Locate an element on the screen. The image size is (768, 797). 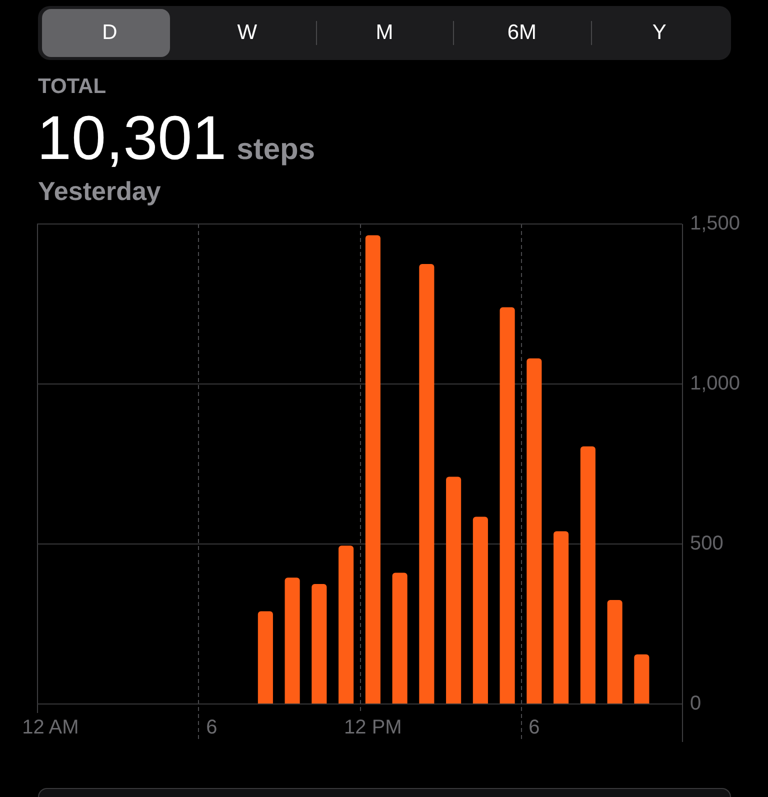
x-tick-label: 12 AM is located at coordinates (50, 727).